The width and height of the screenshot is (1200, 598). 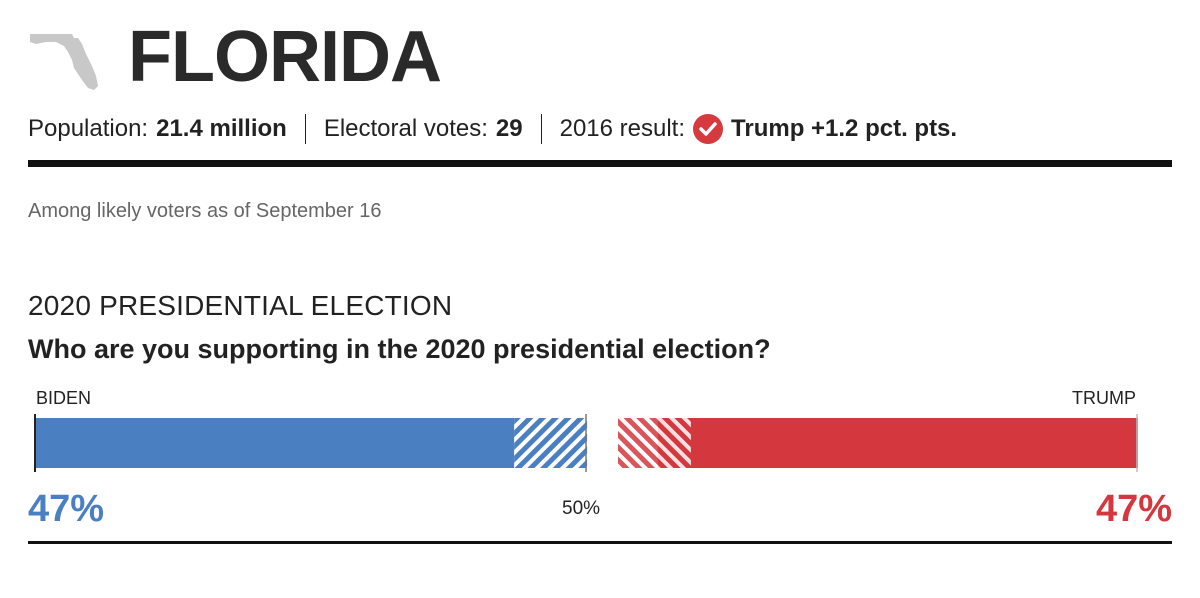 I want to click on trump-label: TRUMP, so click(x=1104, y=398).